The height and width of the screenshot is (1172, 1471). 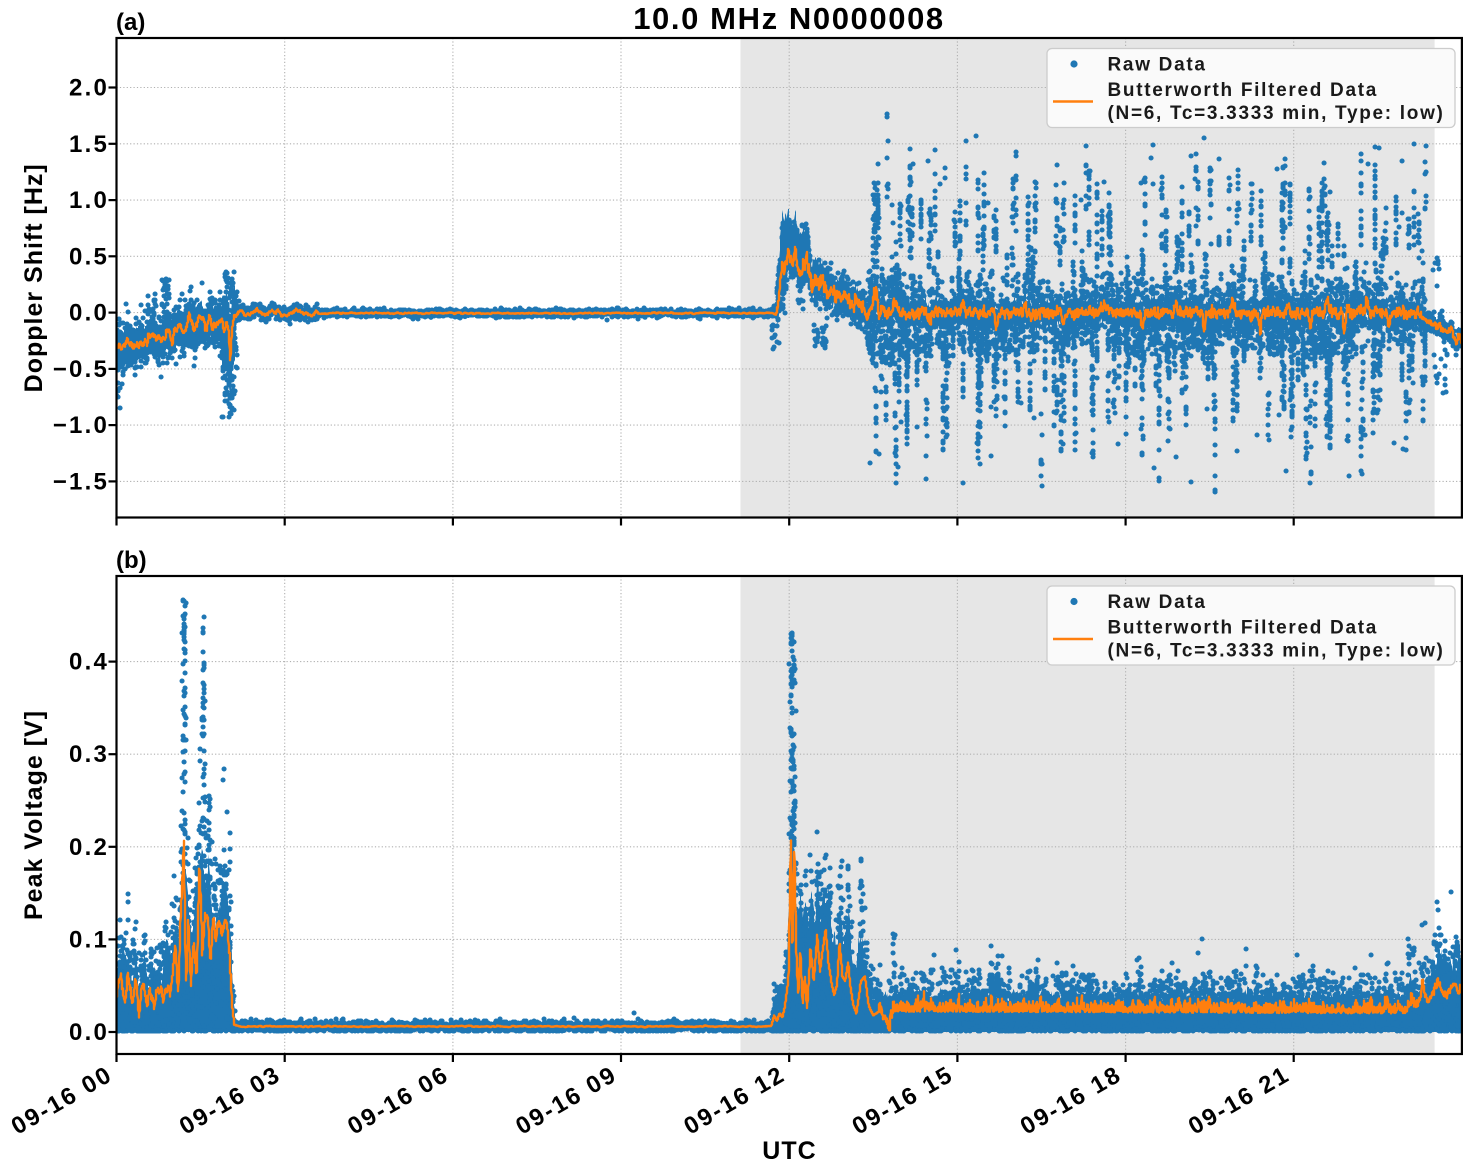 I want to click on svg-text: (a), so click(x=130, y=22).